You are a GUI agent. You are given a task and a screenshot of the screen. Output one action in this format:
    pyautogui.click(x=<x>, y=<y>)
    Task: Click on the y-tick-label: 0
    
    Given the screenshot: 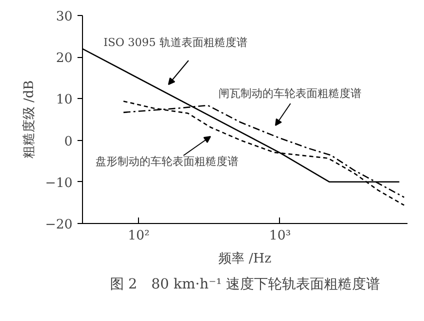 What is the action you would take?
    pyautogui.click(x=68, y=142)
    